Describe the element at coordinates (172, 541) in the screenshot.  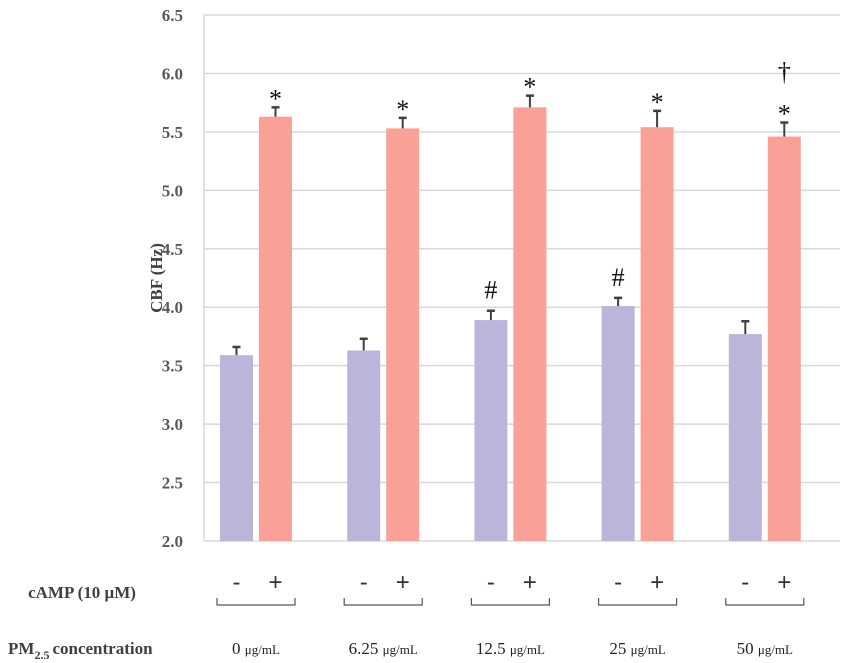
I see `y-tick-label: 2.0` at that location.